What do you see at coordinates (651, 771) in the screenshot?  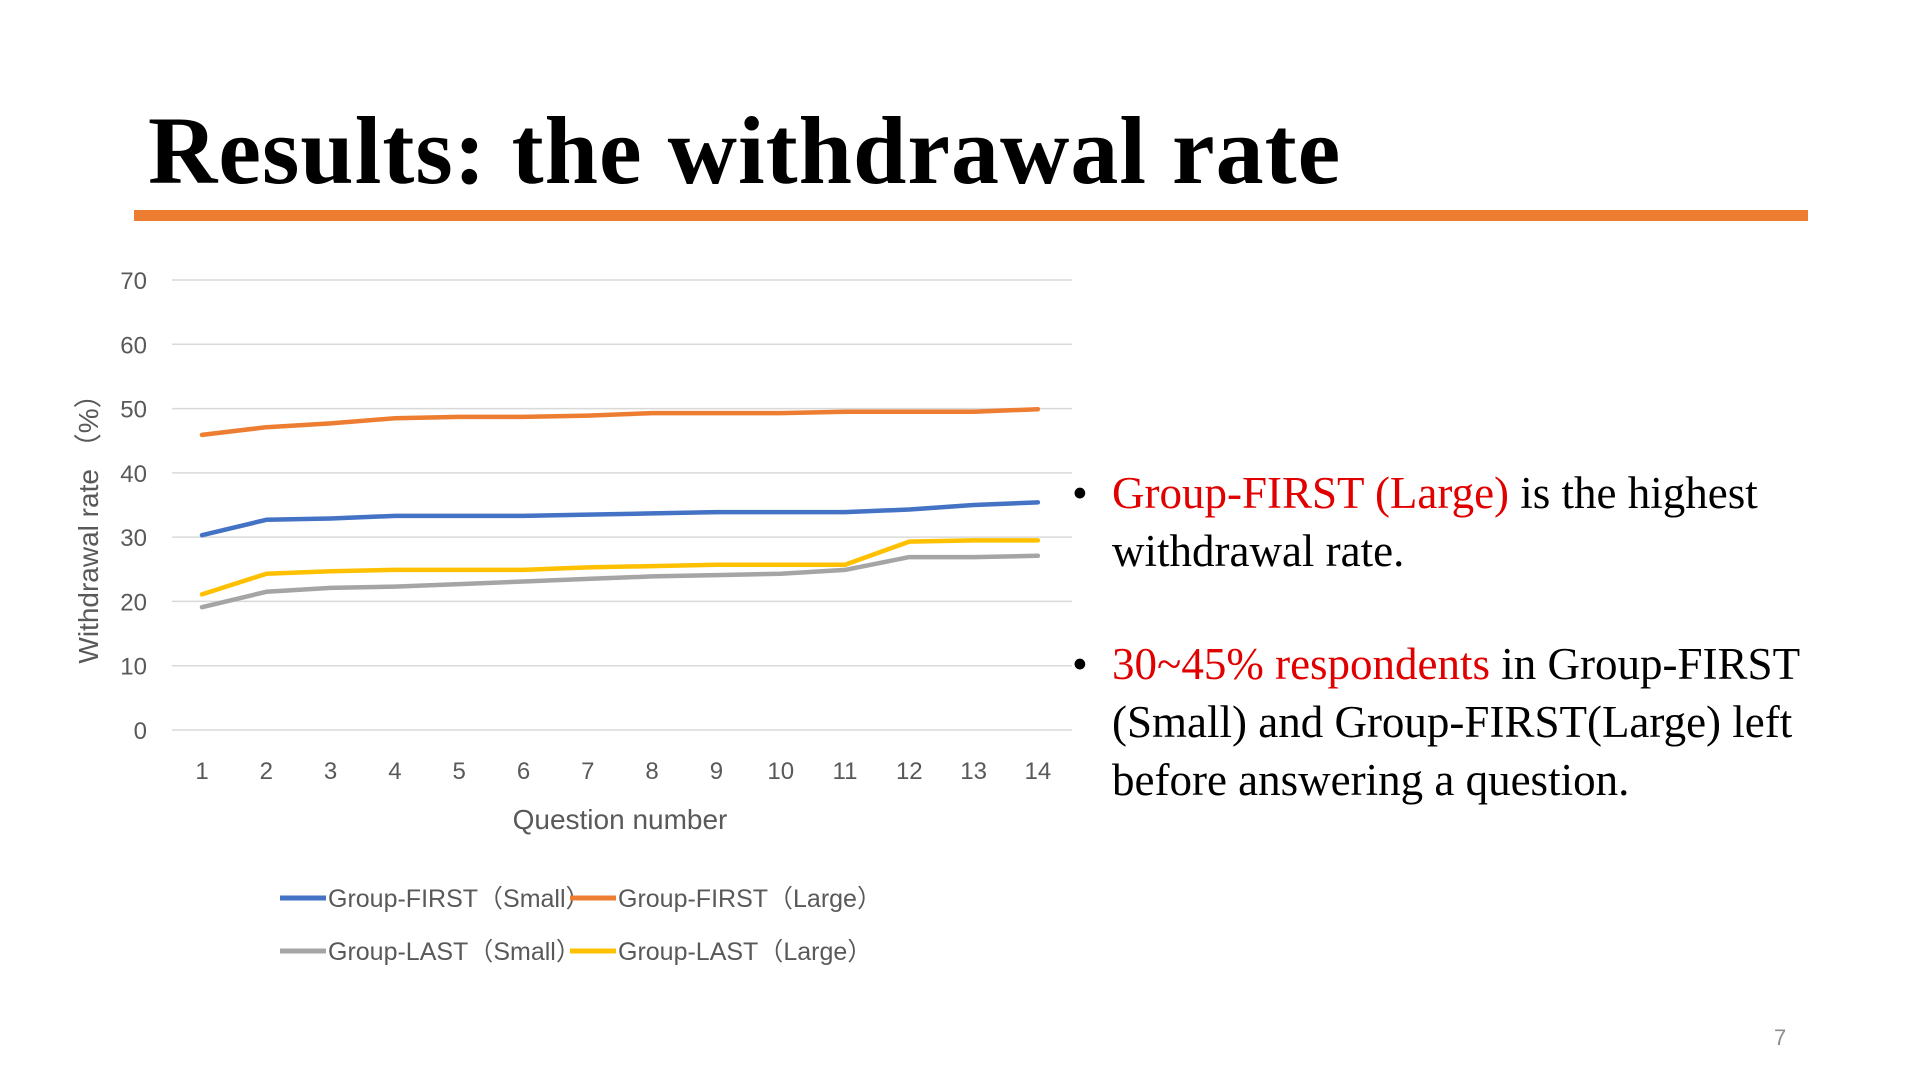 I see `x-tick-label: 8` at bounding box center [651, 771].